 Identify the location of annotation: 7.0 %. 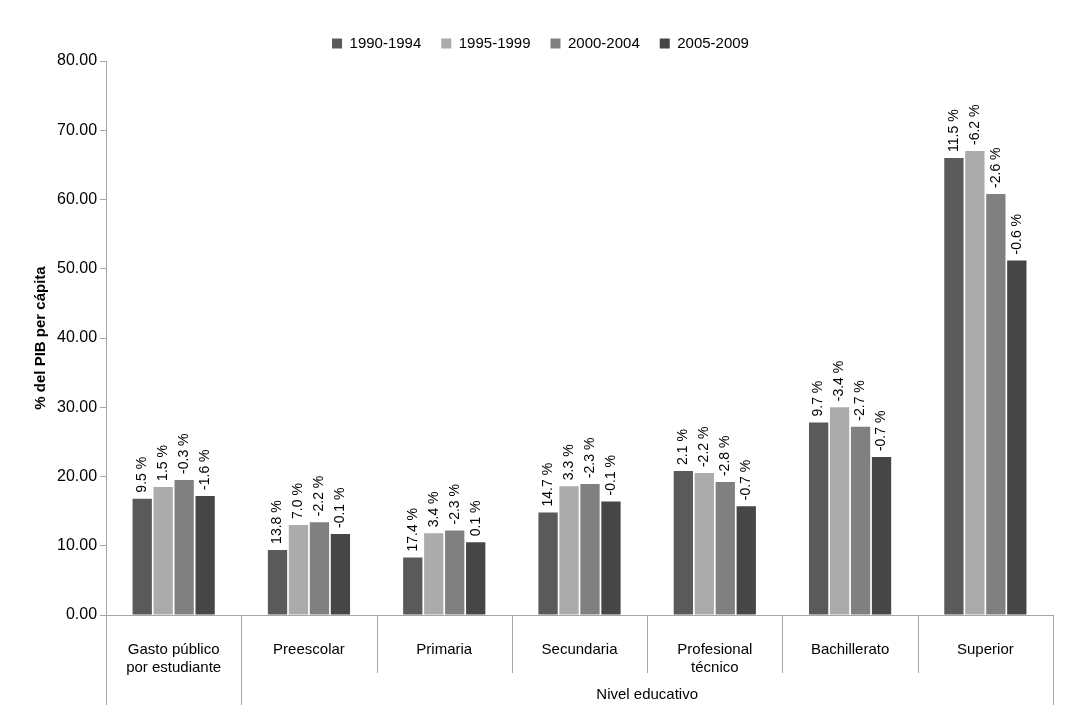
(297, 501).